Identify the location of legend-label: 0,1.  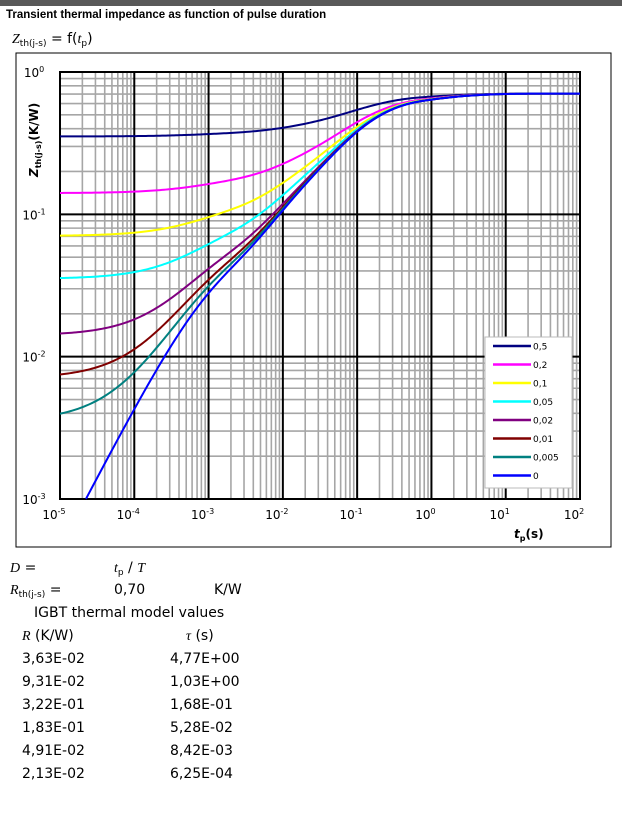
(540, 385).